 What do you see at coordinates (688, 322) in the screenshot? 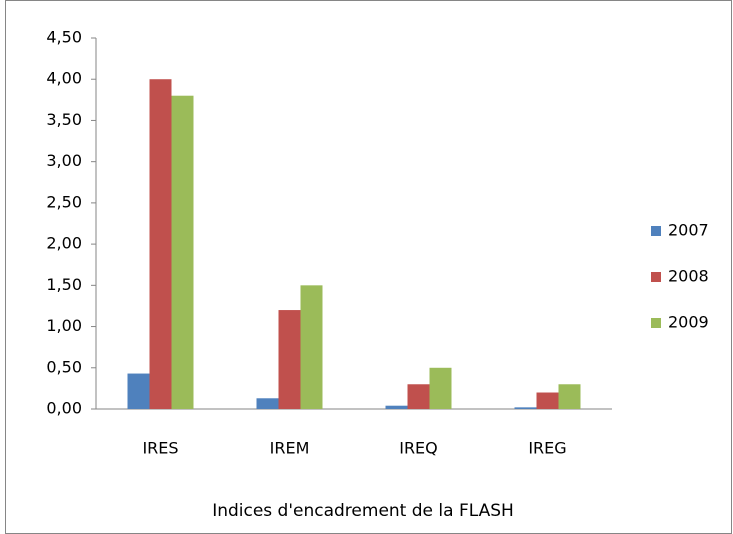
I see `legend-label: 2009` at bounding box center [688, 322].